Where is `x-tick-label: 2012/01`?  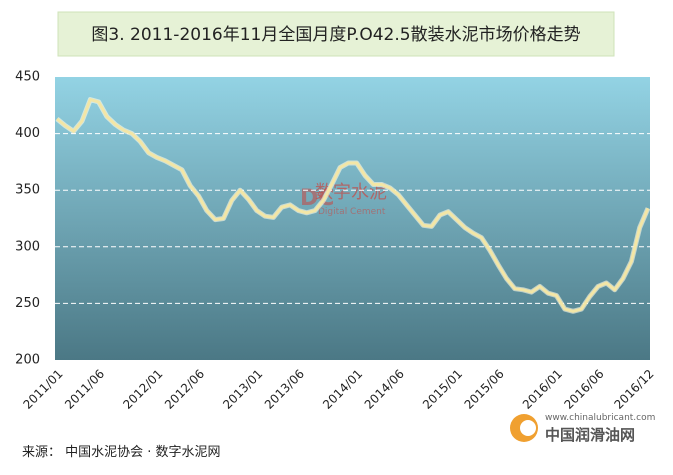
x-tick-label: 2012/01 is located at coordinates (142, 389).